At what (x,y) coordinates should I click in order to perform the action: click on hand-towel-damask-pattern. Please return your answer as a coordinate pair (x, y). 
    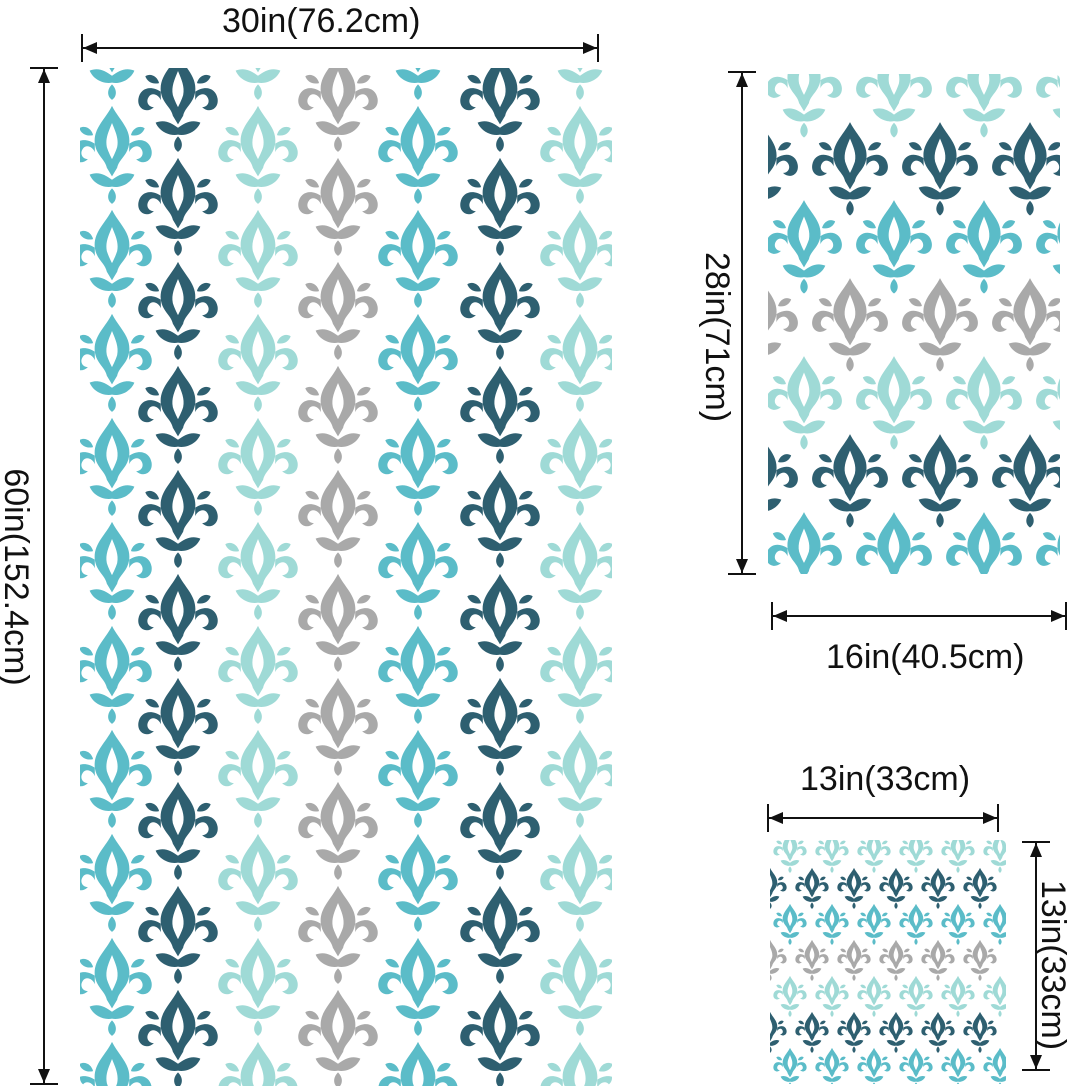
    Looking at the image, I should click on (914, 324).